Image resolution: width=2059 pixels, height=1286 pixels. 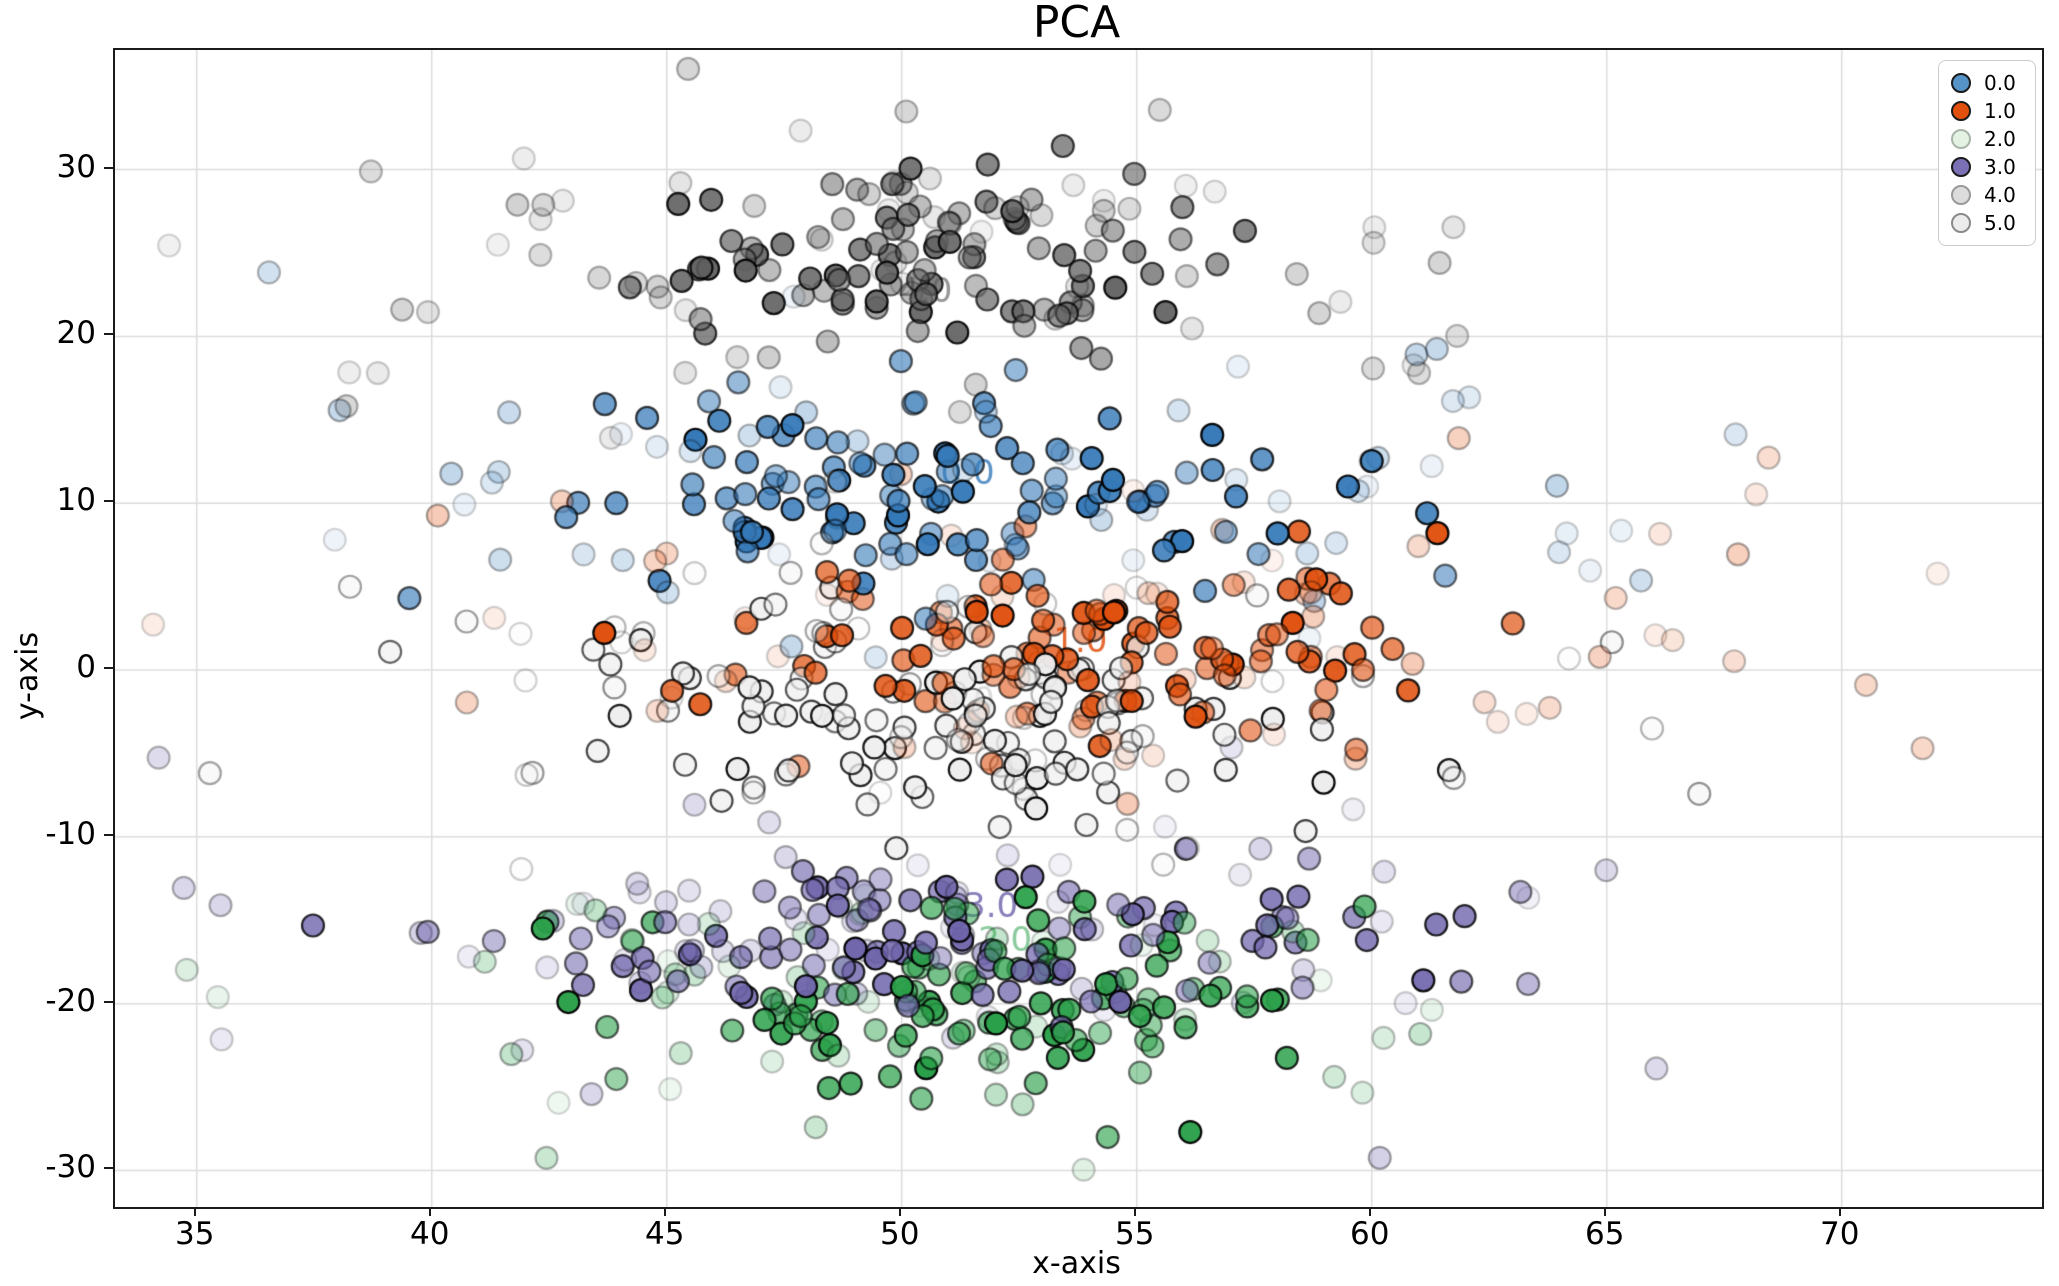 I want to click on legend-item: 1.0, so click(x=1993, y=111).